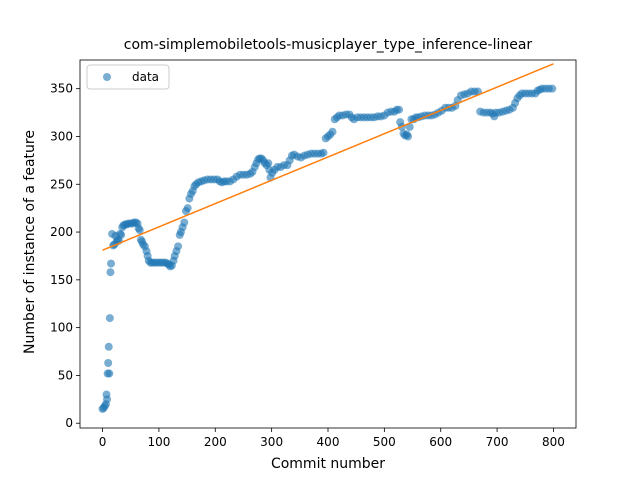 The height and width of the screenshot is (480, 640). I want to click on y-tick-label: 50, so click(65, 375).